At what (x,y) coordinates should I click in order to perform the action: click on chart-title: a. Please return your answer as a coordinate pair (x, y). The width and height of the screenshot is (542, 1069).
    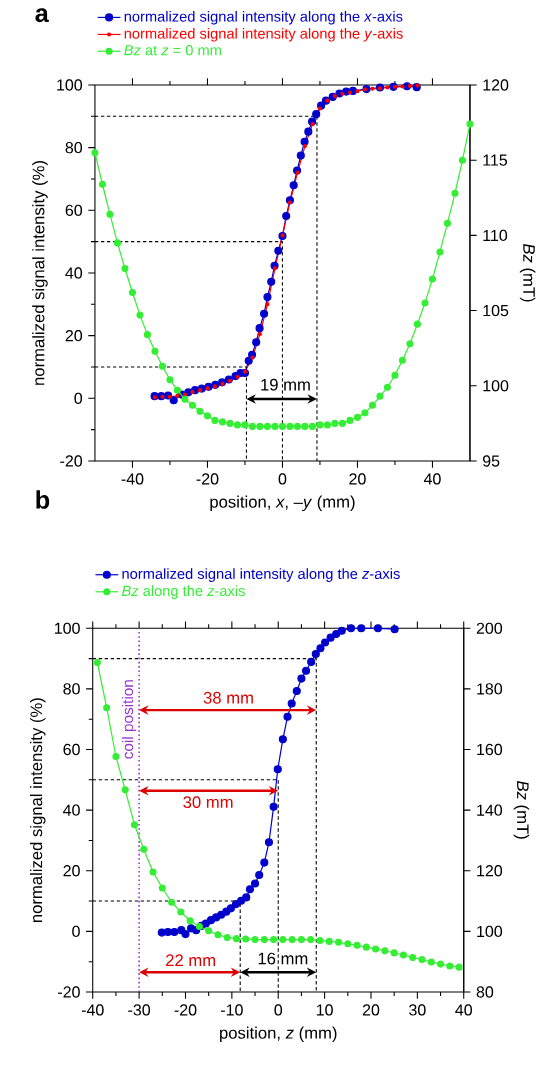
    Looking at the image, I should click on (42, 15).